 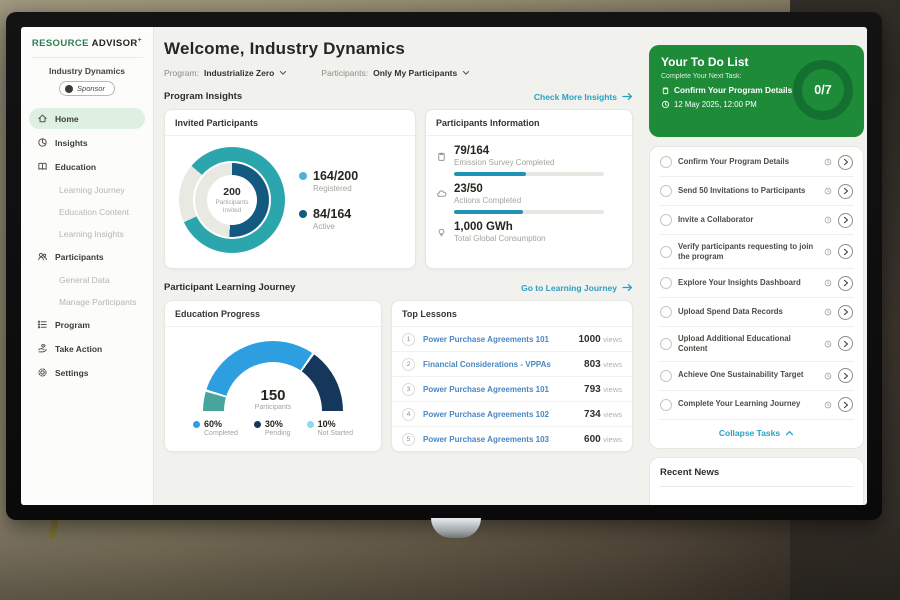 What do you see at coordinates (600, 339) in the screenshot?
I see `lesson-views: 1000 views` at bounding box center [600, 339].